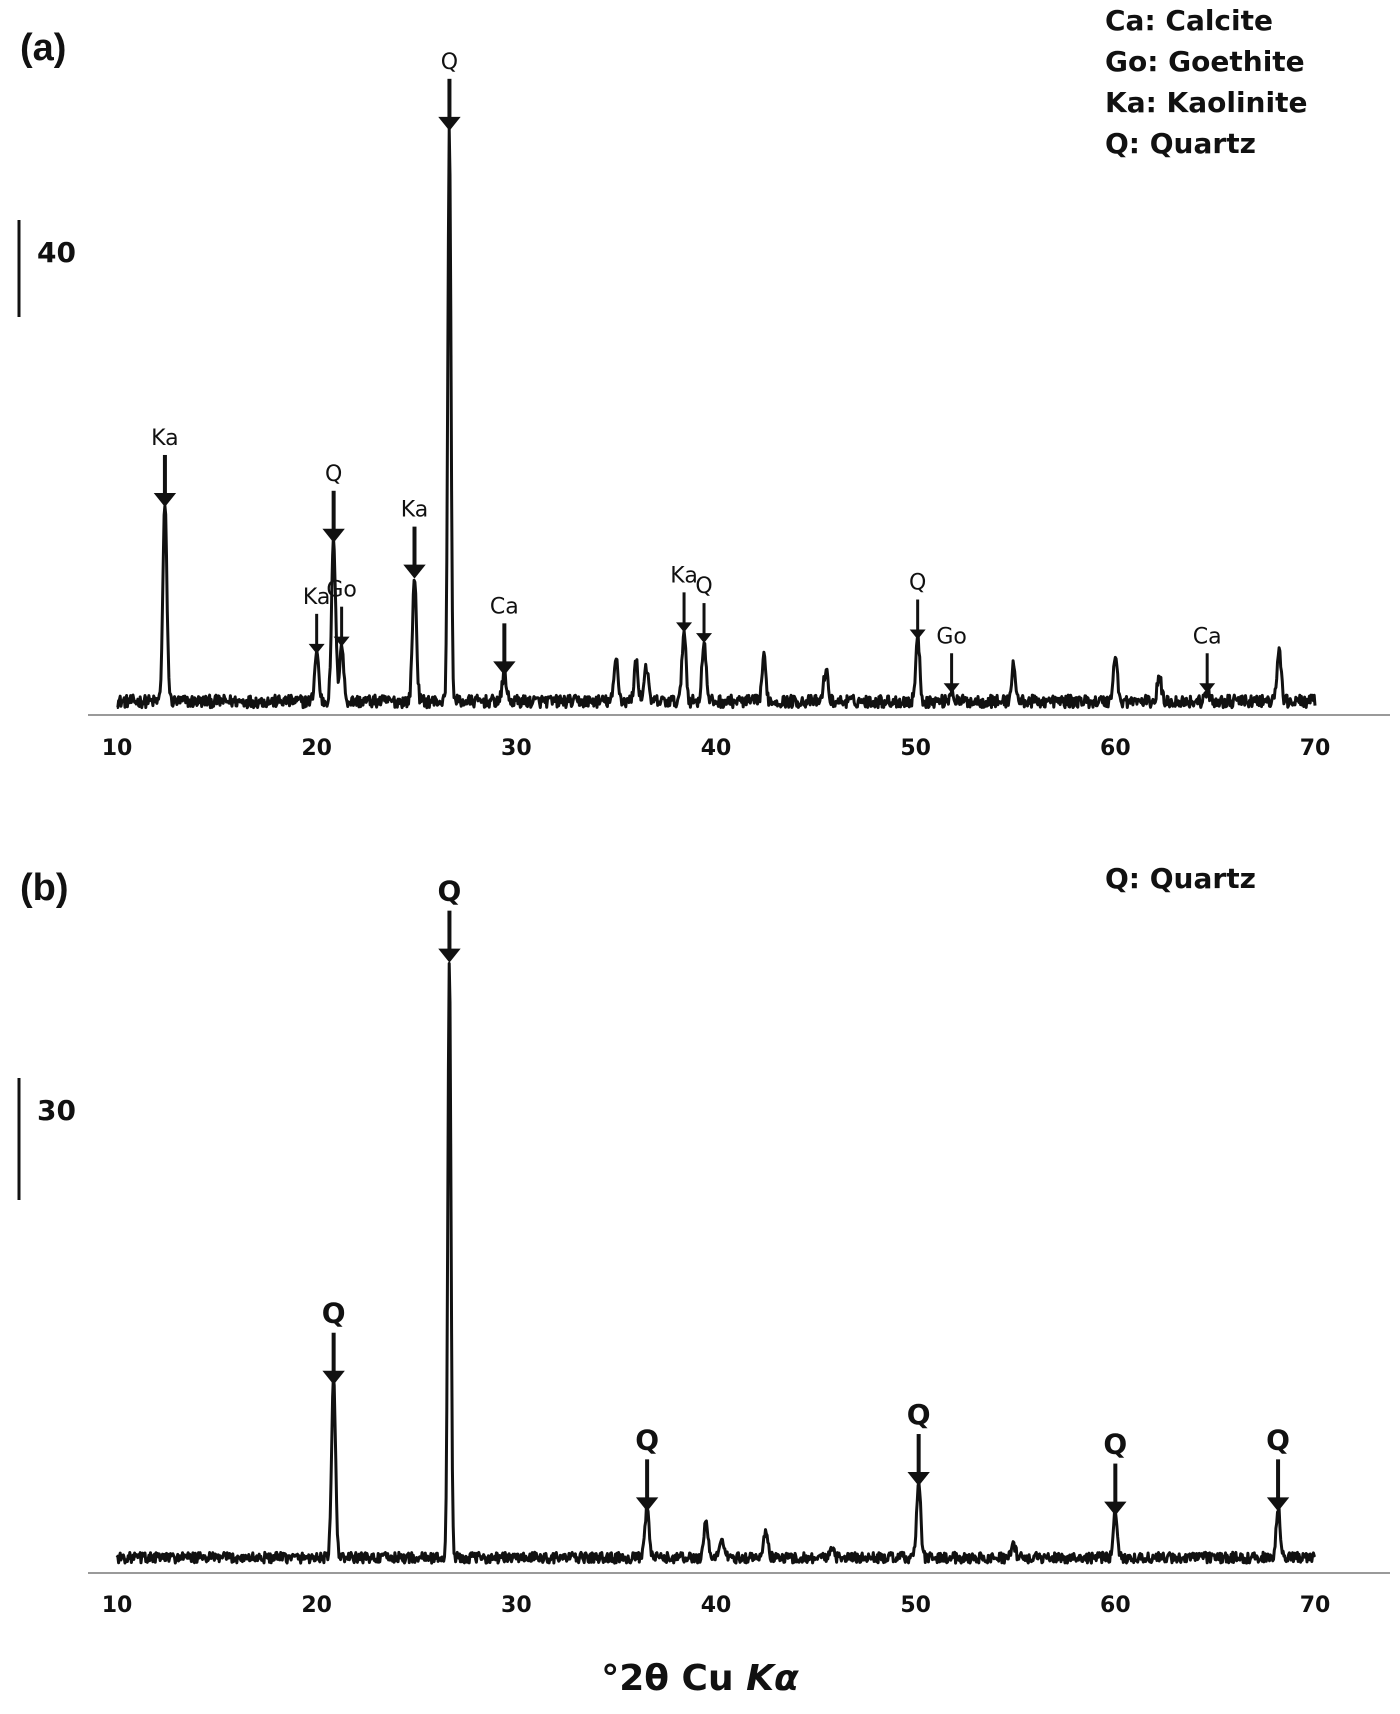 The image size is (1400, 1714). I want to click on legend-entry: Ka: Kaolinite, so click(1206, 102).